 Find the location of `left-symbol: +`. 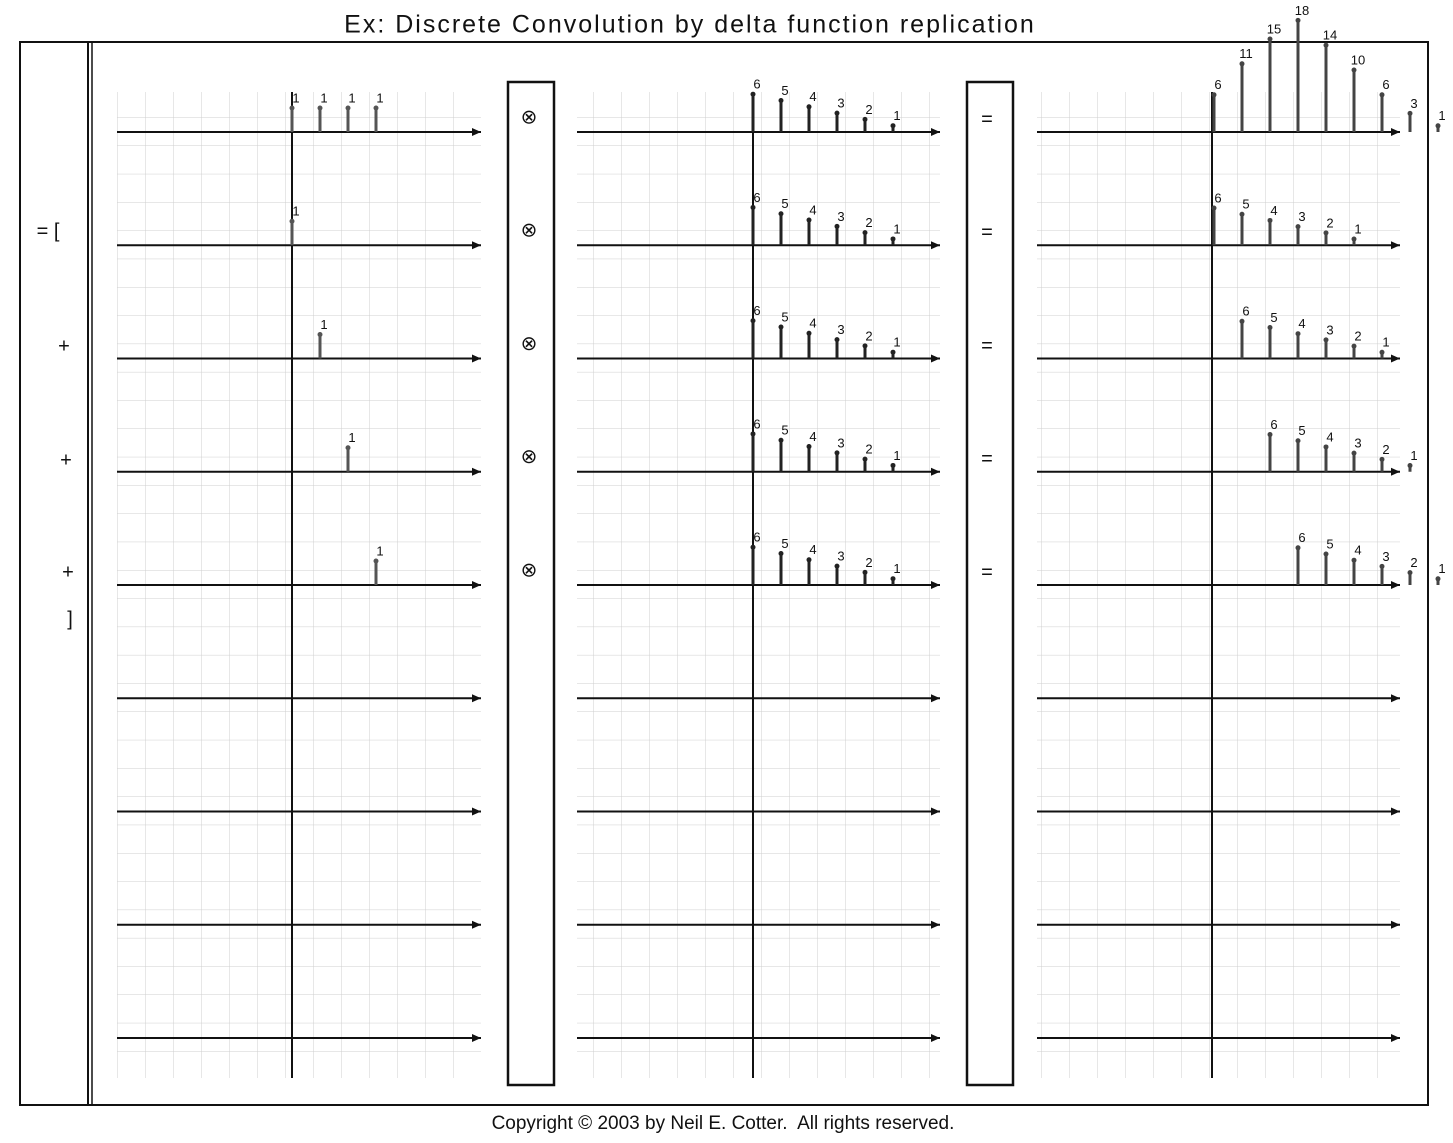

left-symbol: + is located at coordinates (66, 460).